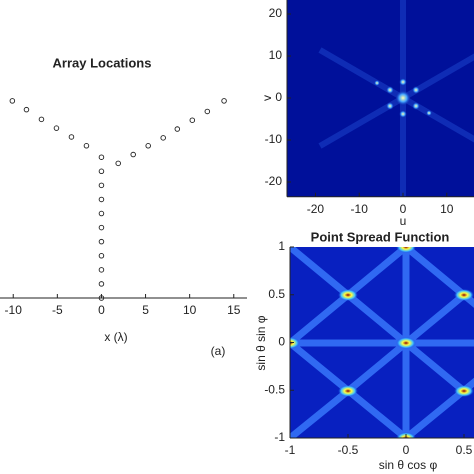  I want to click on x-tick-label: 5, so click(145, 310).